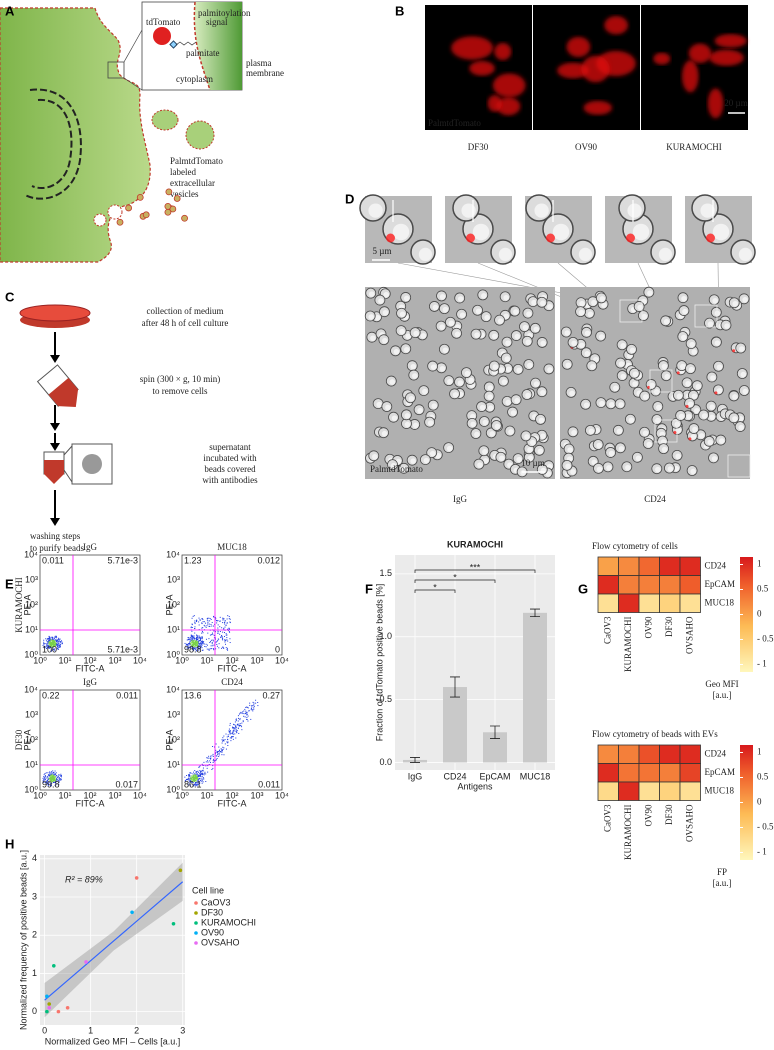  What do you see at coordinates (385, 762) in the screenshot?
I see `y-tick-label: 0.0` at bounding box center [385, 762].